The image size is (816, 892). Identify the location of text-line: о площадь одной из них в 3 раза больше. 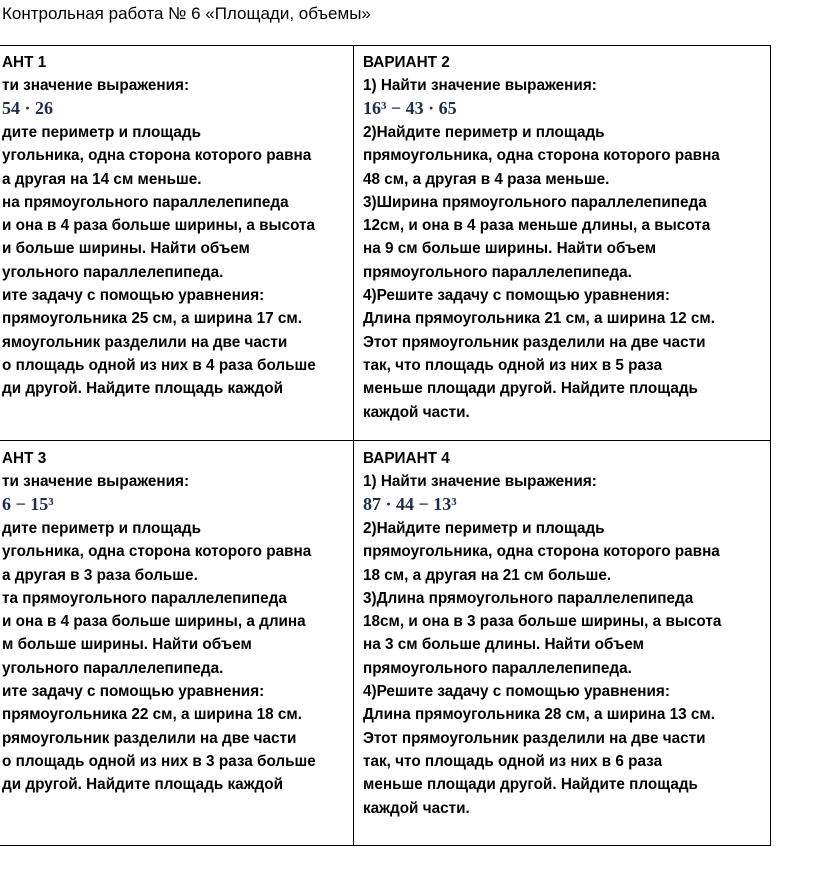
(159, 761).